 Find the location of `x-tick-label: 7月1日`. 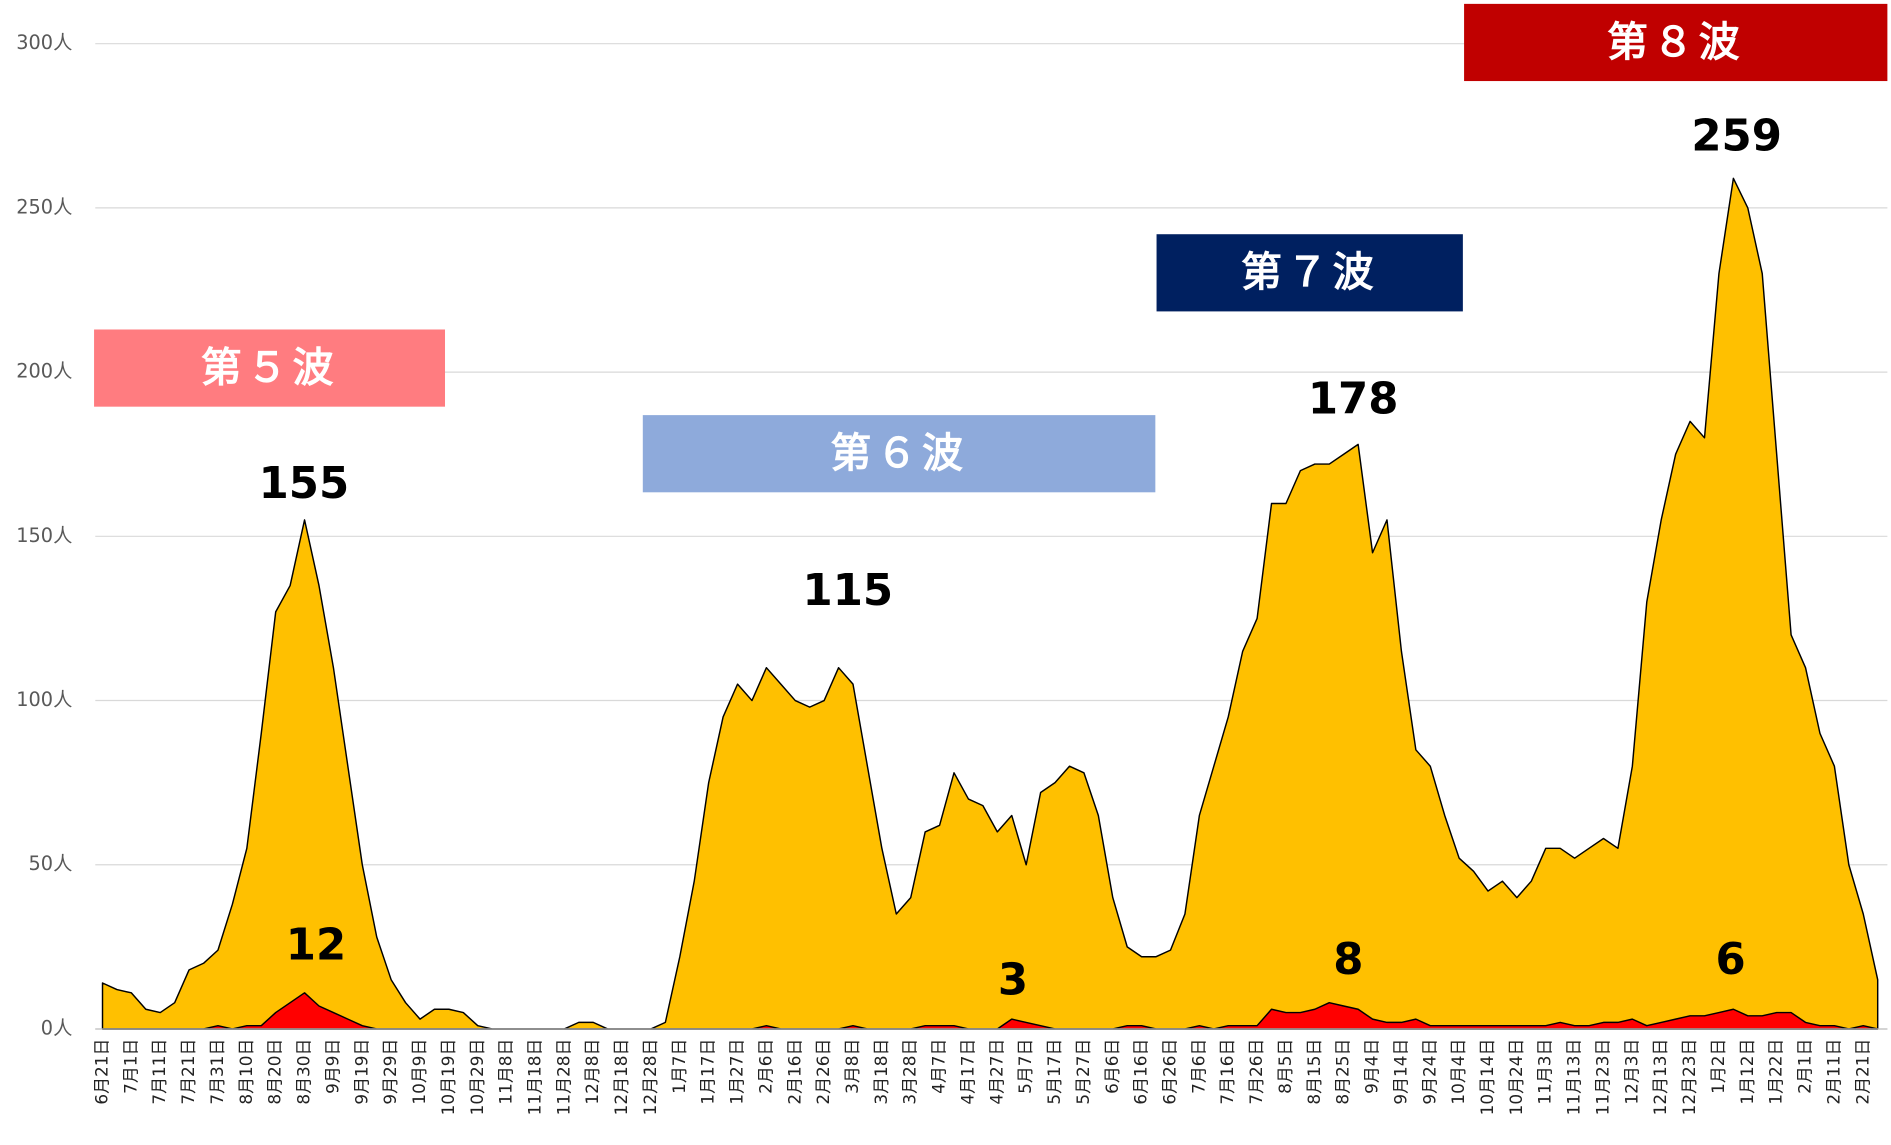

x-tick-label: 7月1日 is located at coordinates (130, 1066).